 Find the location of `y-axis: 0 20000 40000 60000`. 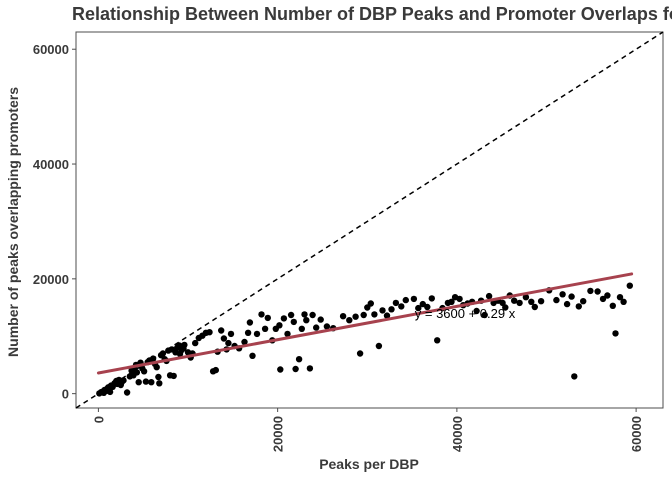

y-axis: 0 20000 40000 60000 is located at coordinates (54, 222).